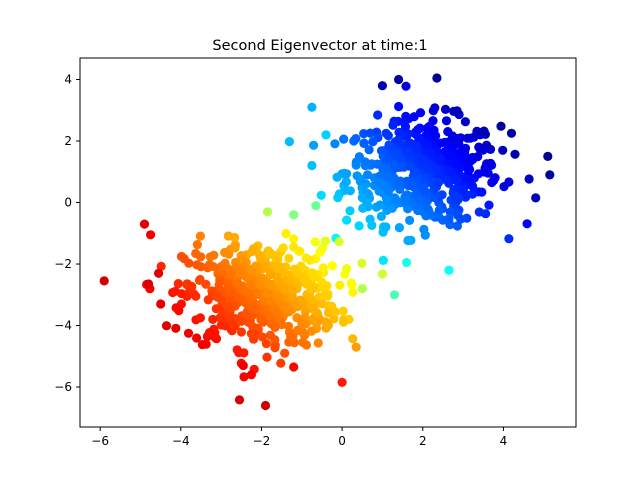 The image size is (640, 480). What do you see at coordinates (504, 441) in the screenshot?
I see `x-tick-label: 4` at bounding box center [504, 441].